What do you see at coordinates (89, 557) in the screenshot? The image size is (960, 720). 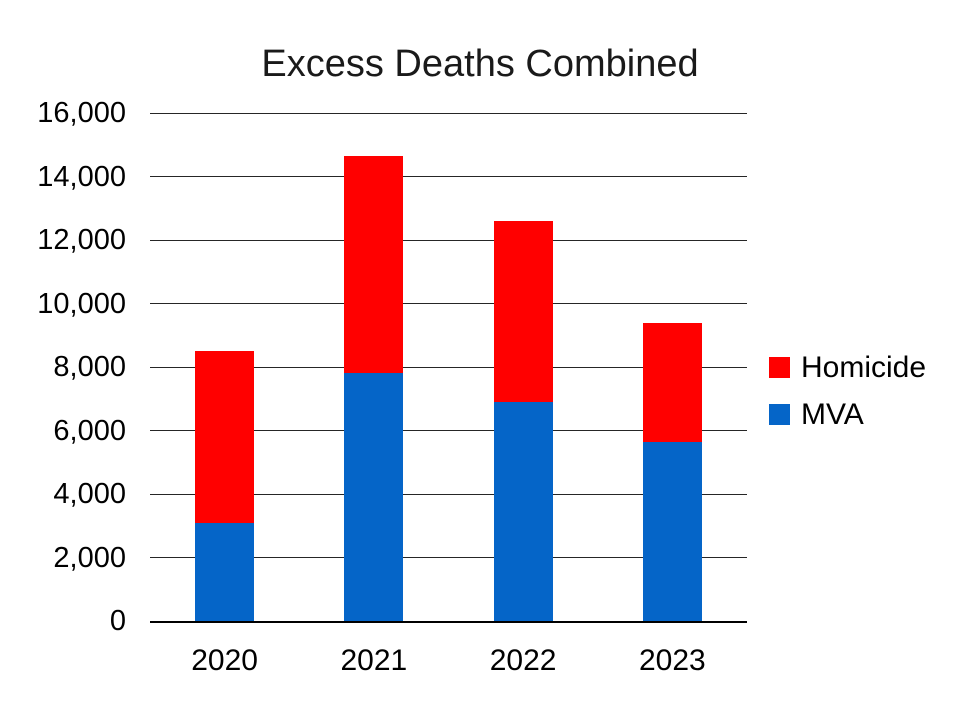 I see `y-tick-label-2000: 2,000` at bounding box center [89, 557].